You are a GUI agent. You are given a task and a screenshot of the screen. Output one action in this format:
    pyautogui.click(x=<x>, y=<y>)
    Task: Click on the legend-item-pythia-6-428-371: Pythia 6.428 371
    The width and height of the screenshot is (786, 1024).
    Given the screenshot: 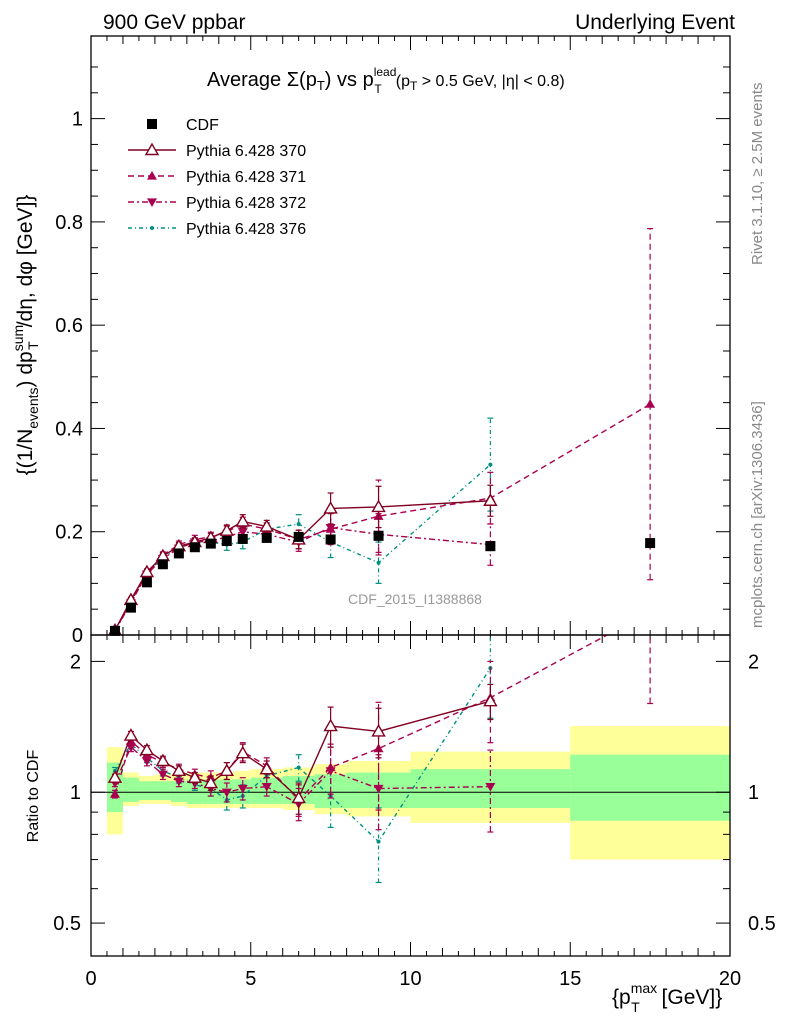 What is the action you would take?
    pyautogui.click(x=217, y=177)
    